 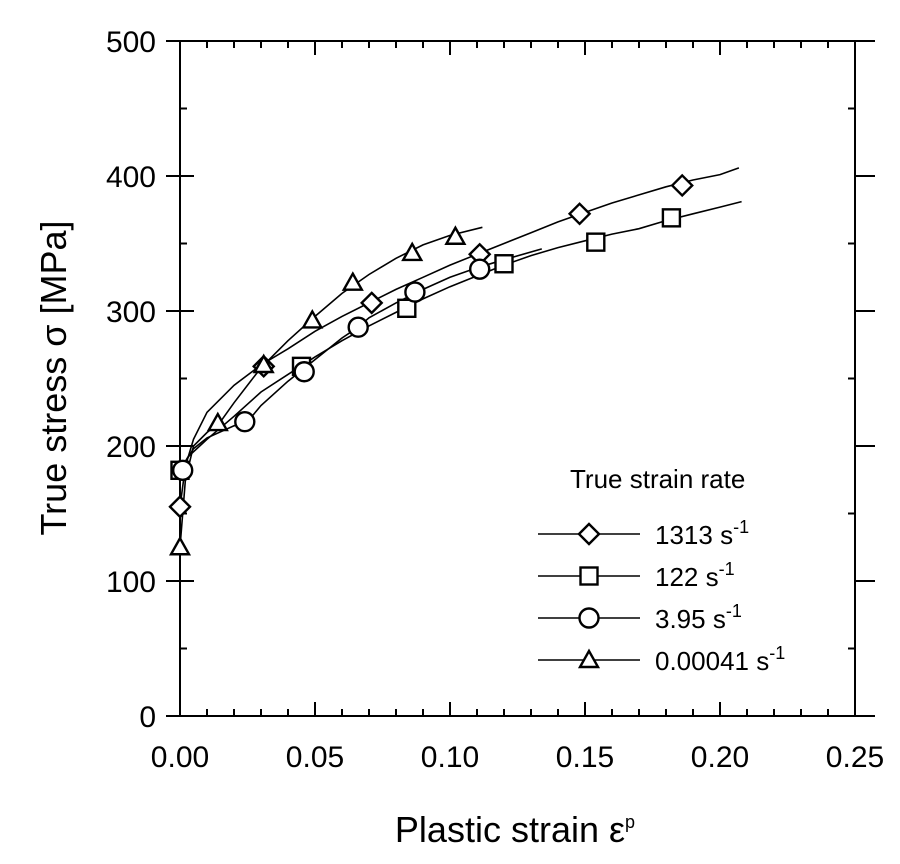 I want to click on x-tick-label: 0.05, so click(x=315, y=757).